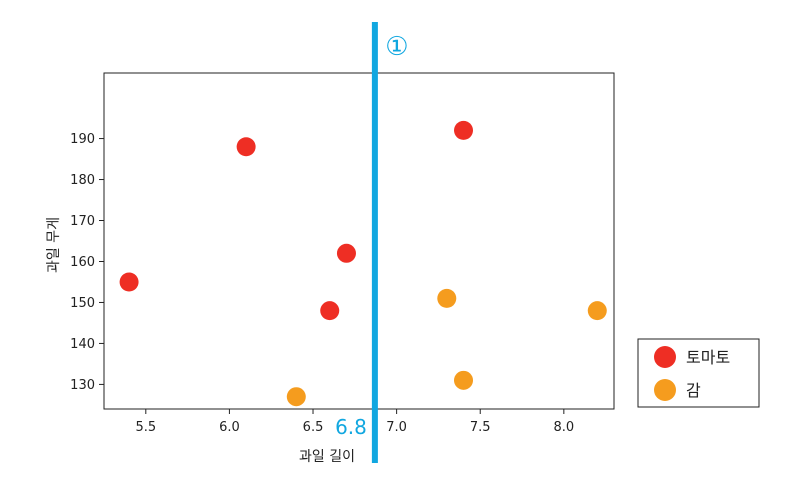  What do you see at coordinates (145, 427) in the screenshot?
I see `x-tick-label: 5.5` at bounding box center [145, 427].